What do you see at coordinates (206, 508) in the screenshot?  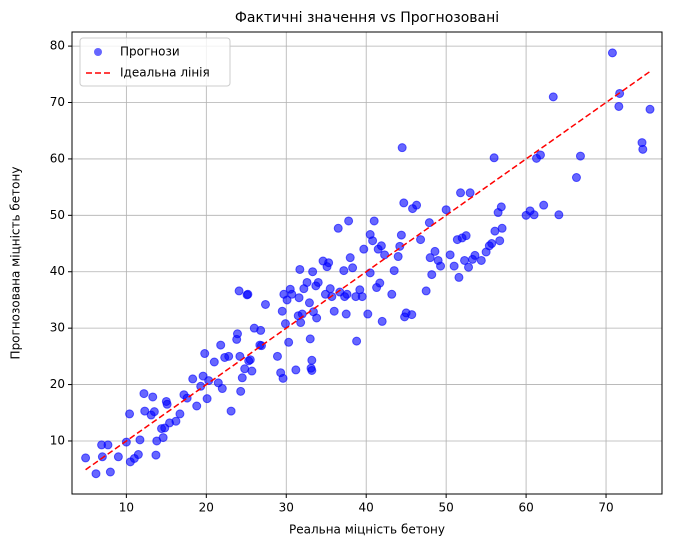 I see `x-tick-label: 20` at bounding box center [206, 508].